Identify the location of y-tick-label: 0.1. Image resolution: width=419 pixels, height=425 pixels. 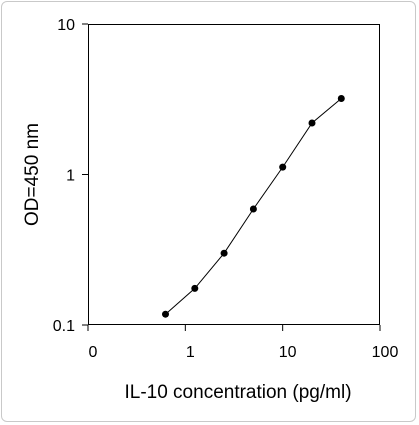
(64, 326).